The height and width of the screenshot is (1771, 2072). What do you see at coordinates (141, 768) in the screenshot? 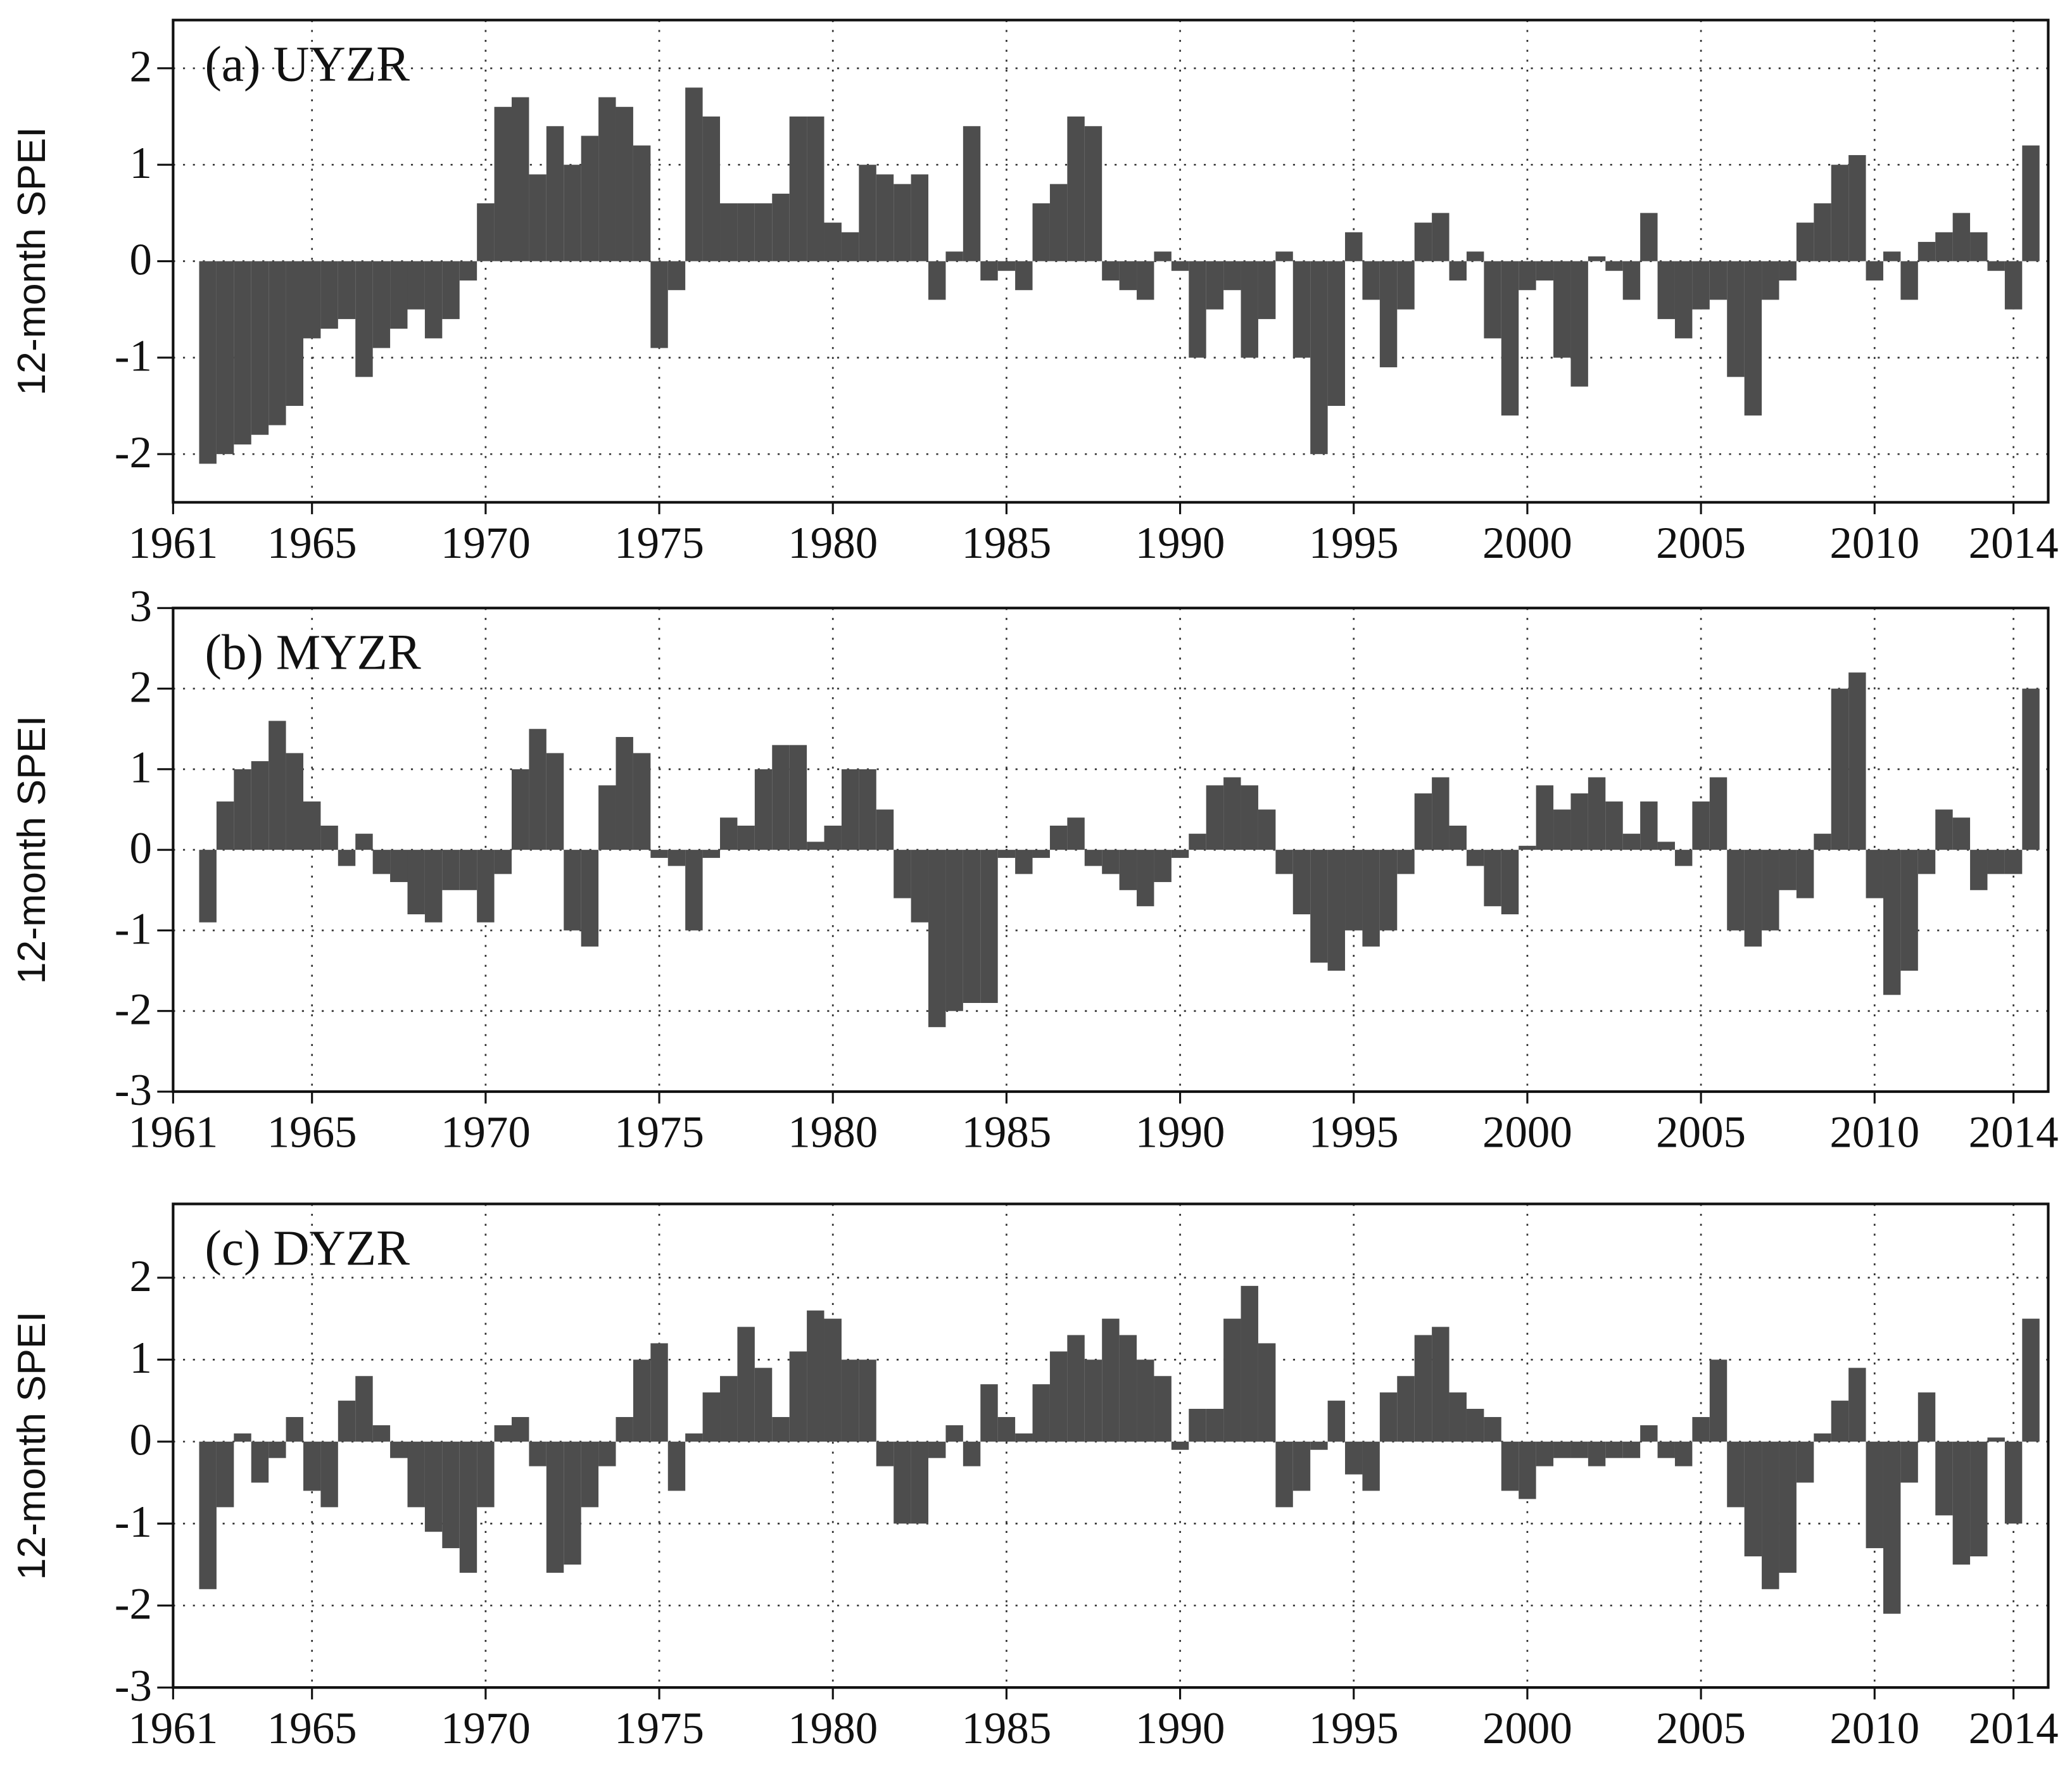
I see `y-tick-label: 1` at bounding box center [141, 768].